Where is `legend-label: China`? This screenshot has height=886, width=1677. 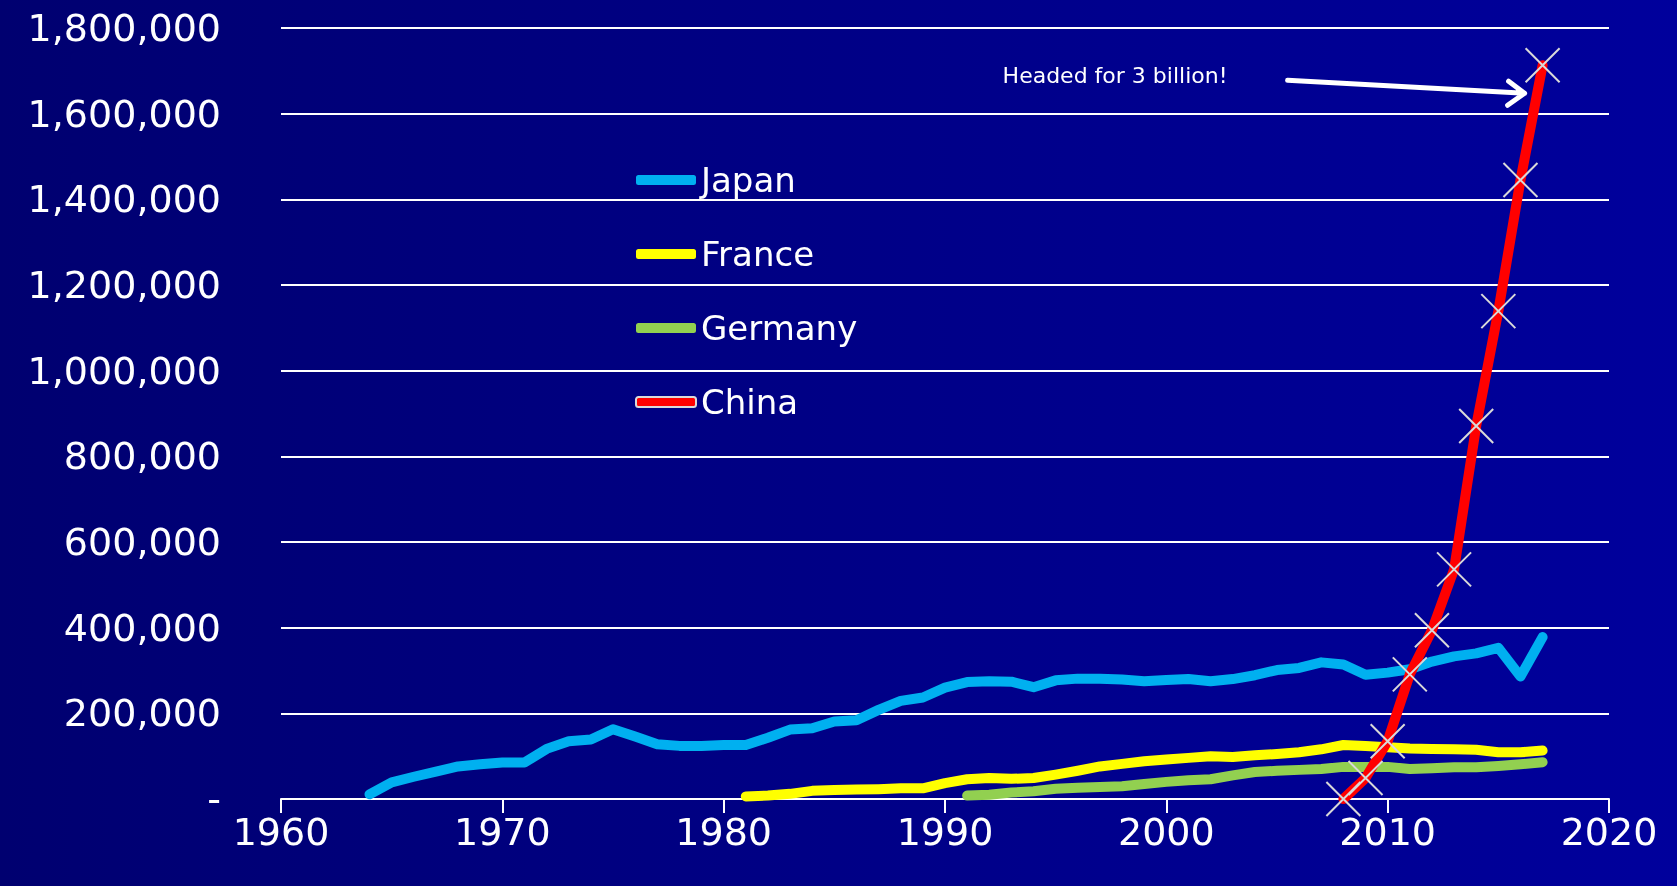 legend-label: China is located at coordinates (750, 402).